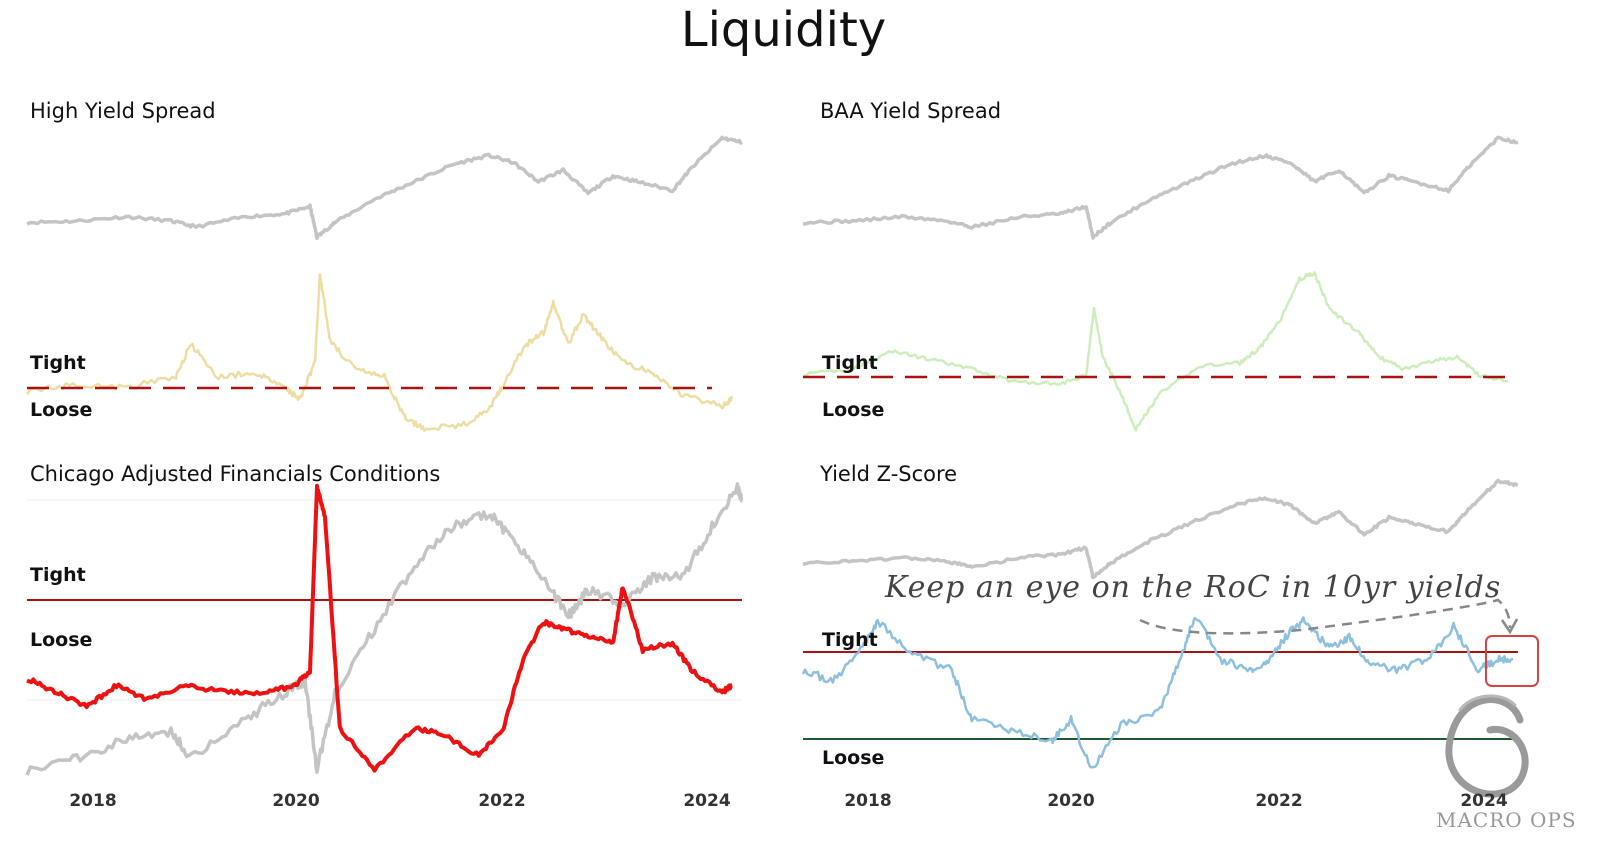 The width and height of the screenshot is (1597, 856). Describe the element at coordinates (850, 363) in the screenshot. I see `baa-tight-label: Tight` at that location.